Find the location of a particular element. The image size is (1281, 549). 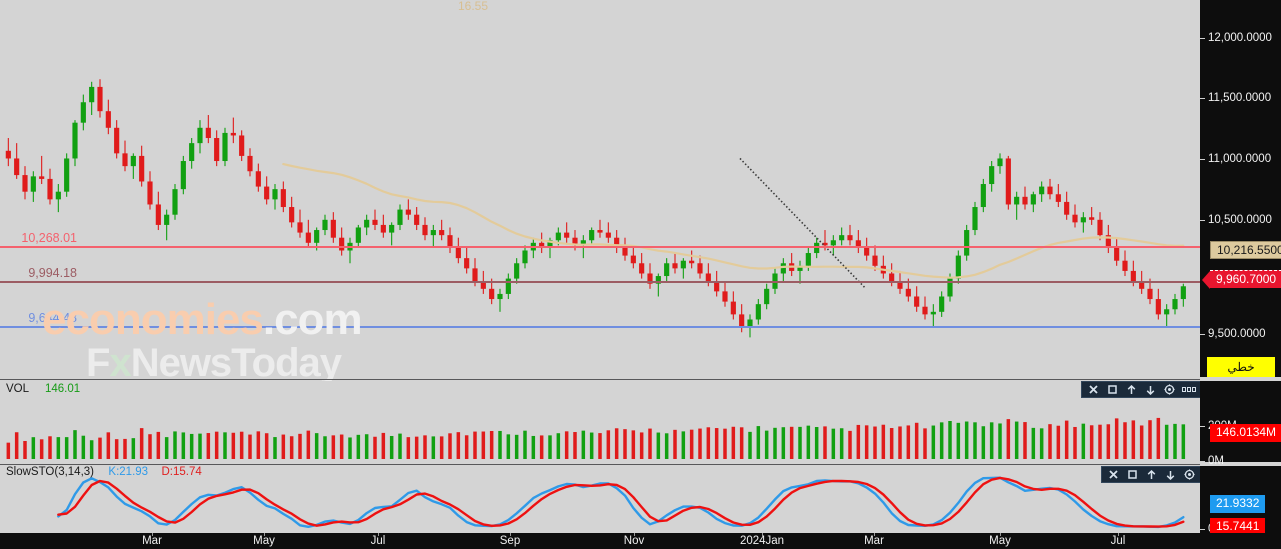

volume-chart-panel is located at coordinates (600, 421).